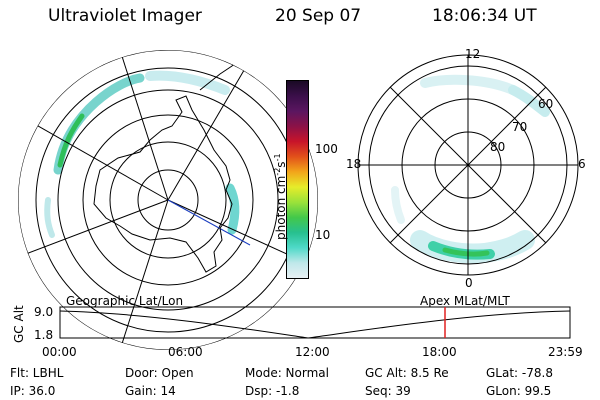  Describe the element at coordinates (388, 391) in the screenshot. I see `seq-info: Seq: 39` at that location.